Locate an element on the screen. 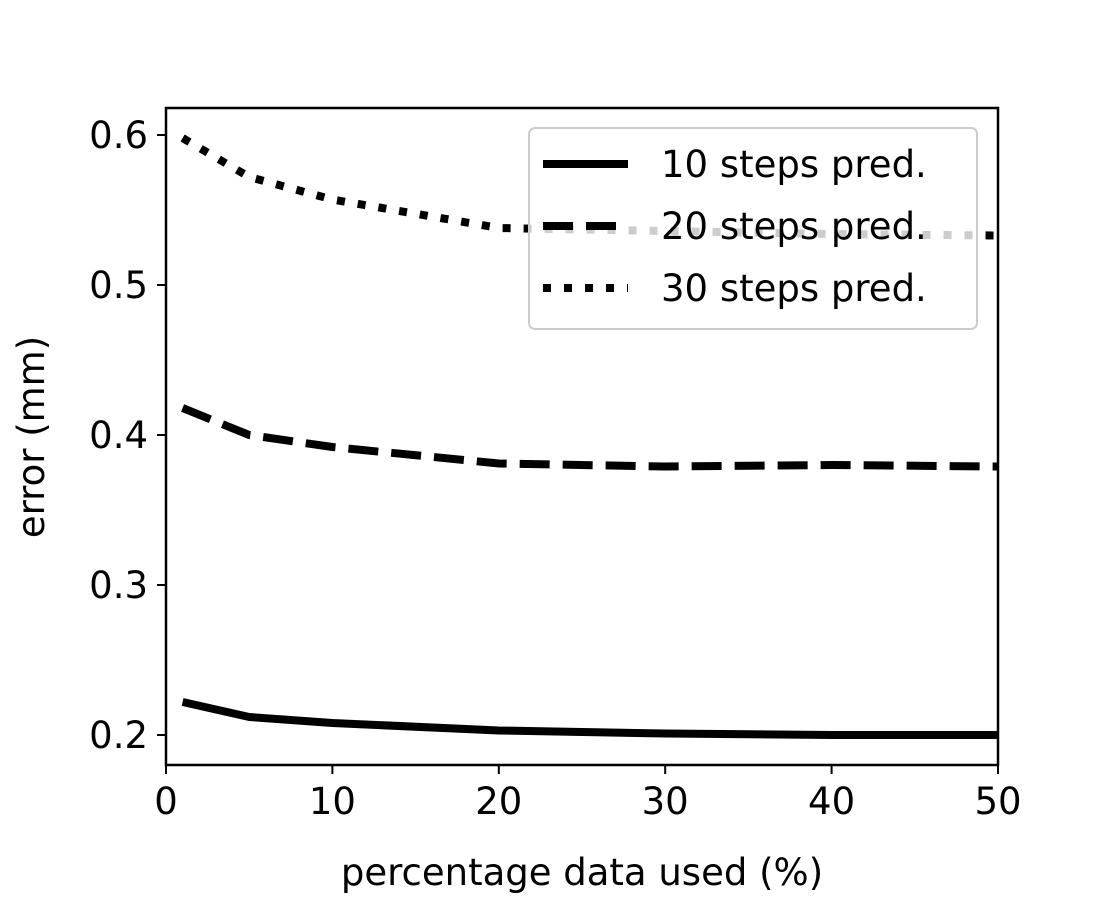 The width and height of the screenshot is (1110, 900). x-tick-label: 30 is located at coordinates (665, 801).